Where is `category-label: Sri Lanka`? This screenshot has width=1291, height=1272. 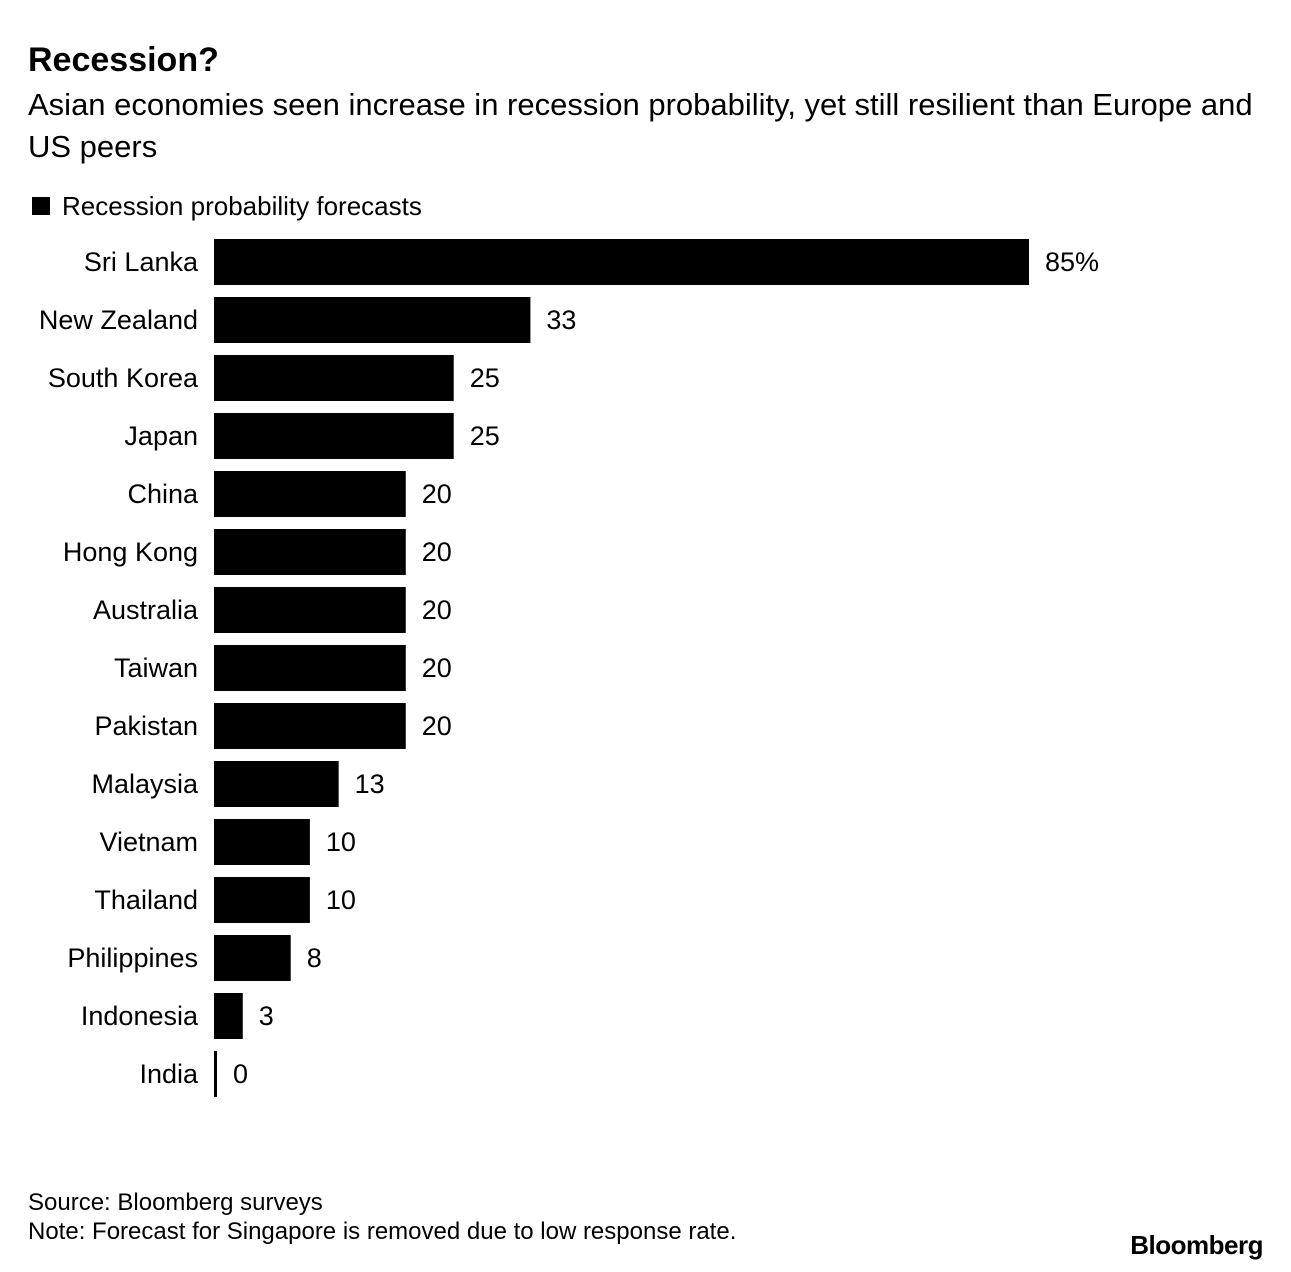
category-label: Sri Lanka is located at coordinates (141, 262).